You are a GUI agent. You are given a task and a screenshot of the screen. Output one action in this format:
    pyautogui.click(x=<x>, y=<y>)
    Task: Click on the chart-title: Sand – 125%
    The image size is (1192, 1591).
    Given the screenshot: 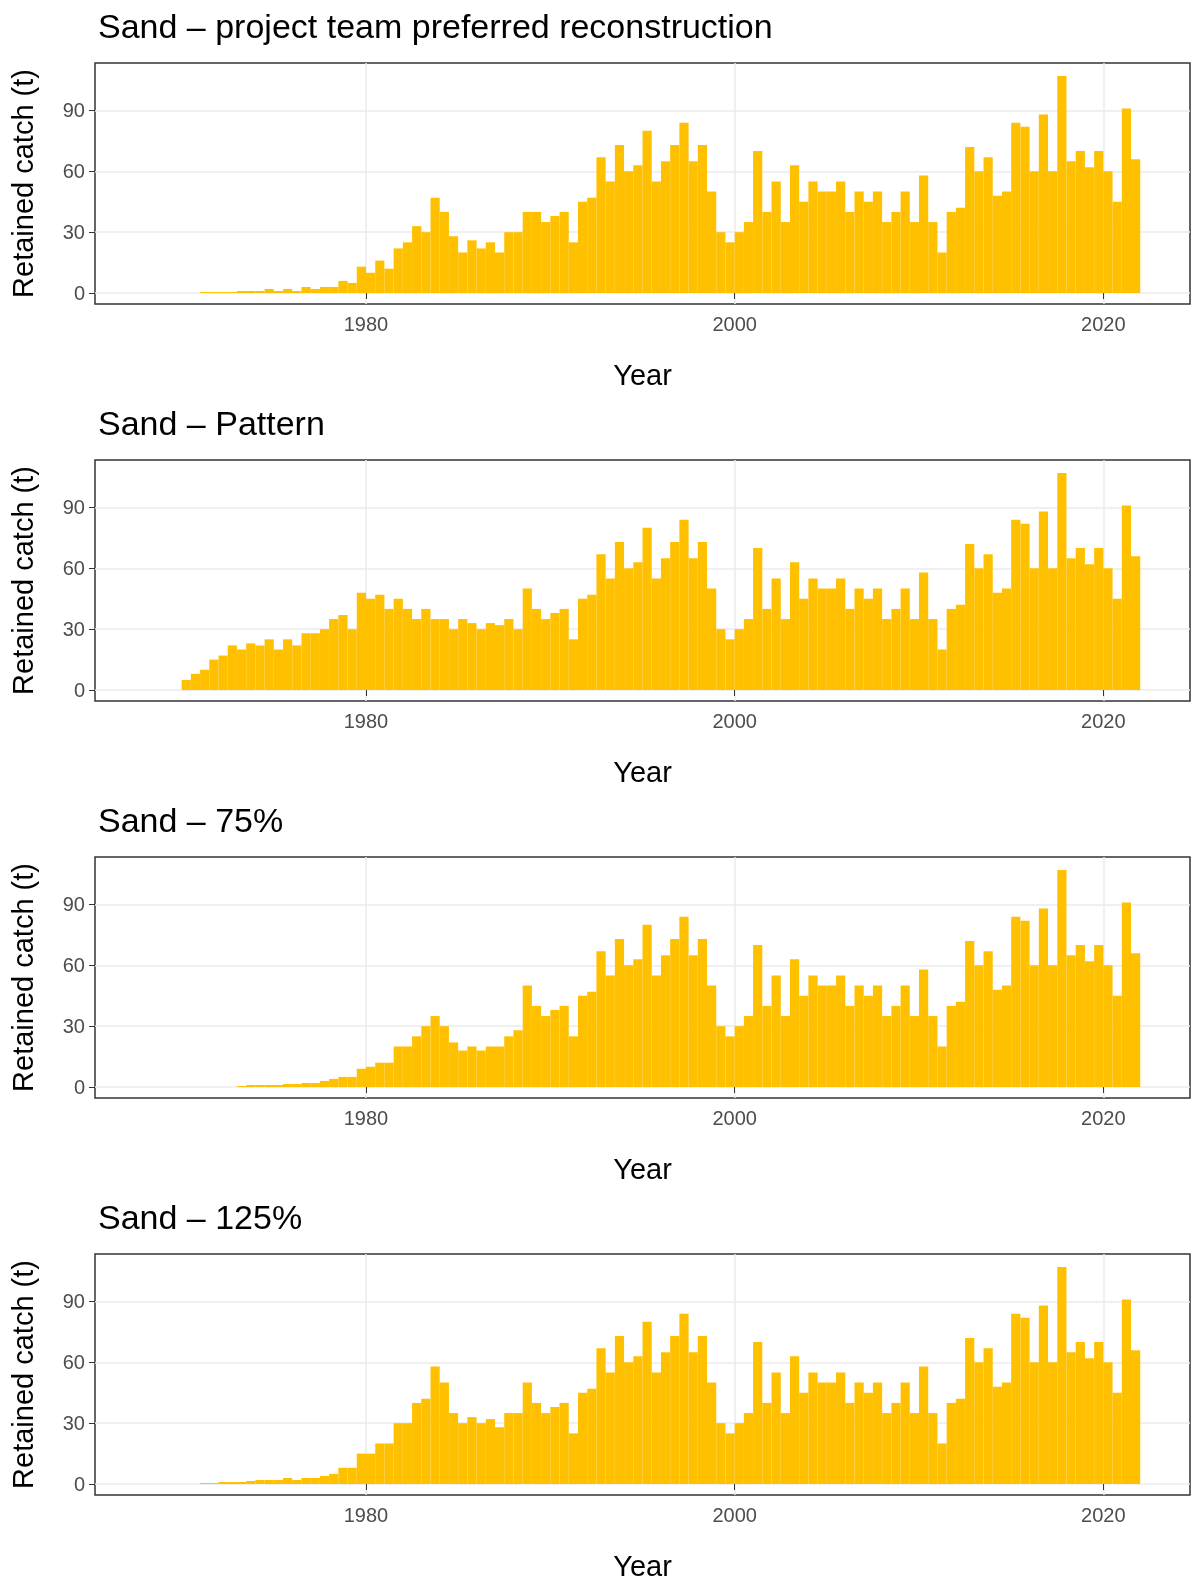 What is the action you would take?
    pyautogui.click(x=200, y=1217)
    